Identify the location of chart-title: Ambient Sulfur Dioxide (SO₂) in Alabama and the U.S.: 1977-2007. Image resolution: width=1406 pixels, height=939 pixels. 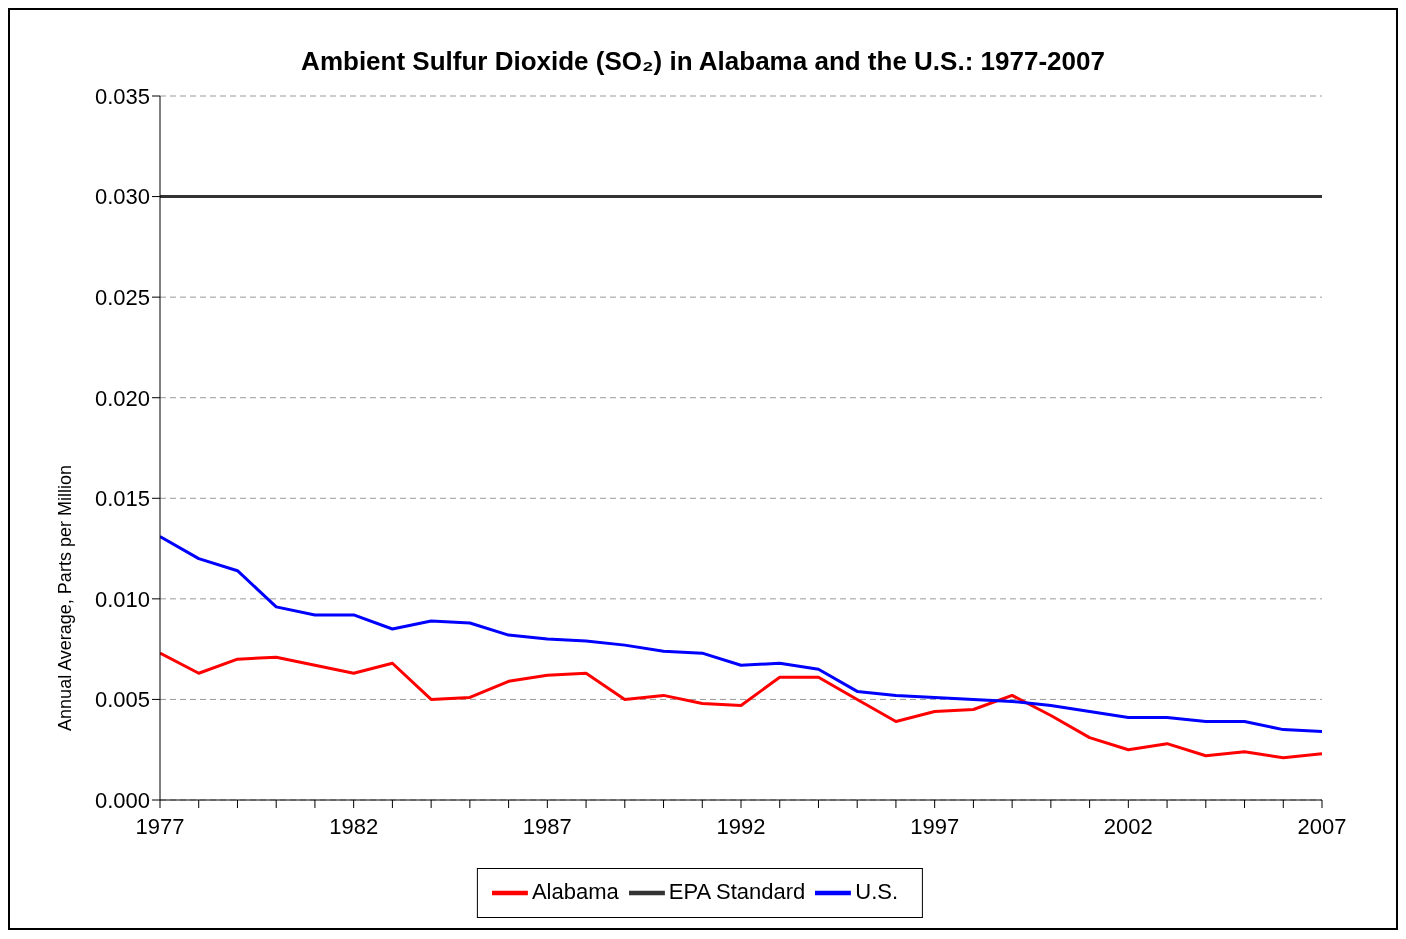
(703, 61).